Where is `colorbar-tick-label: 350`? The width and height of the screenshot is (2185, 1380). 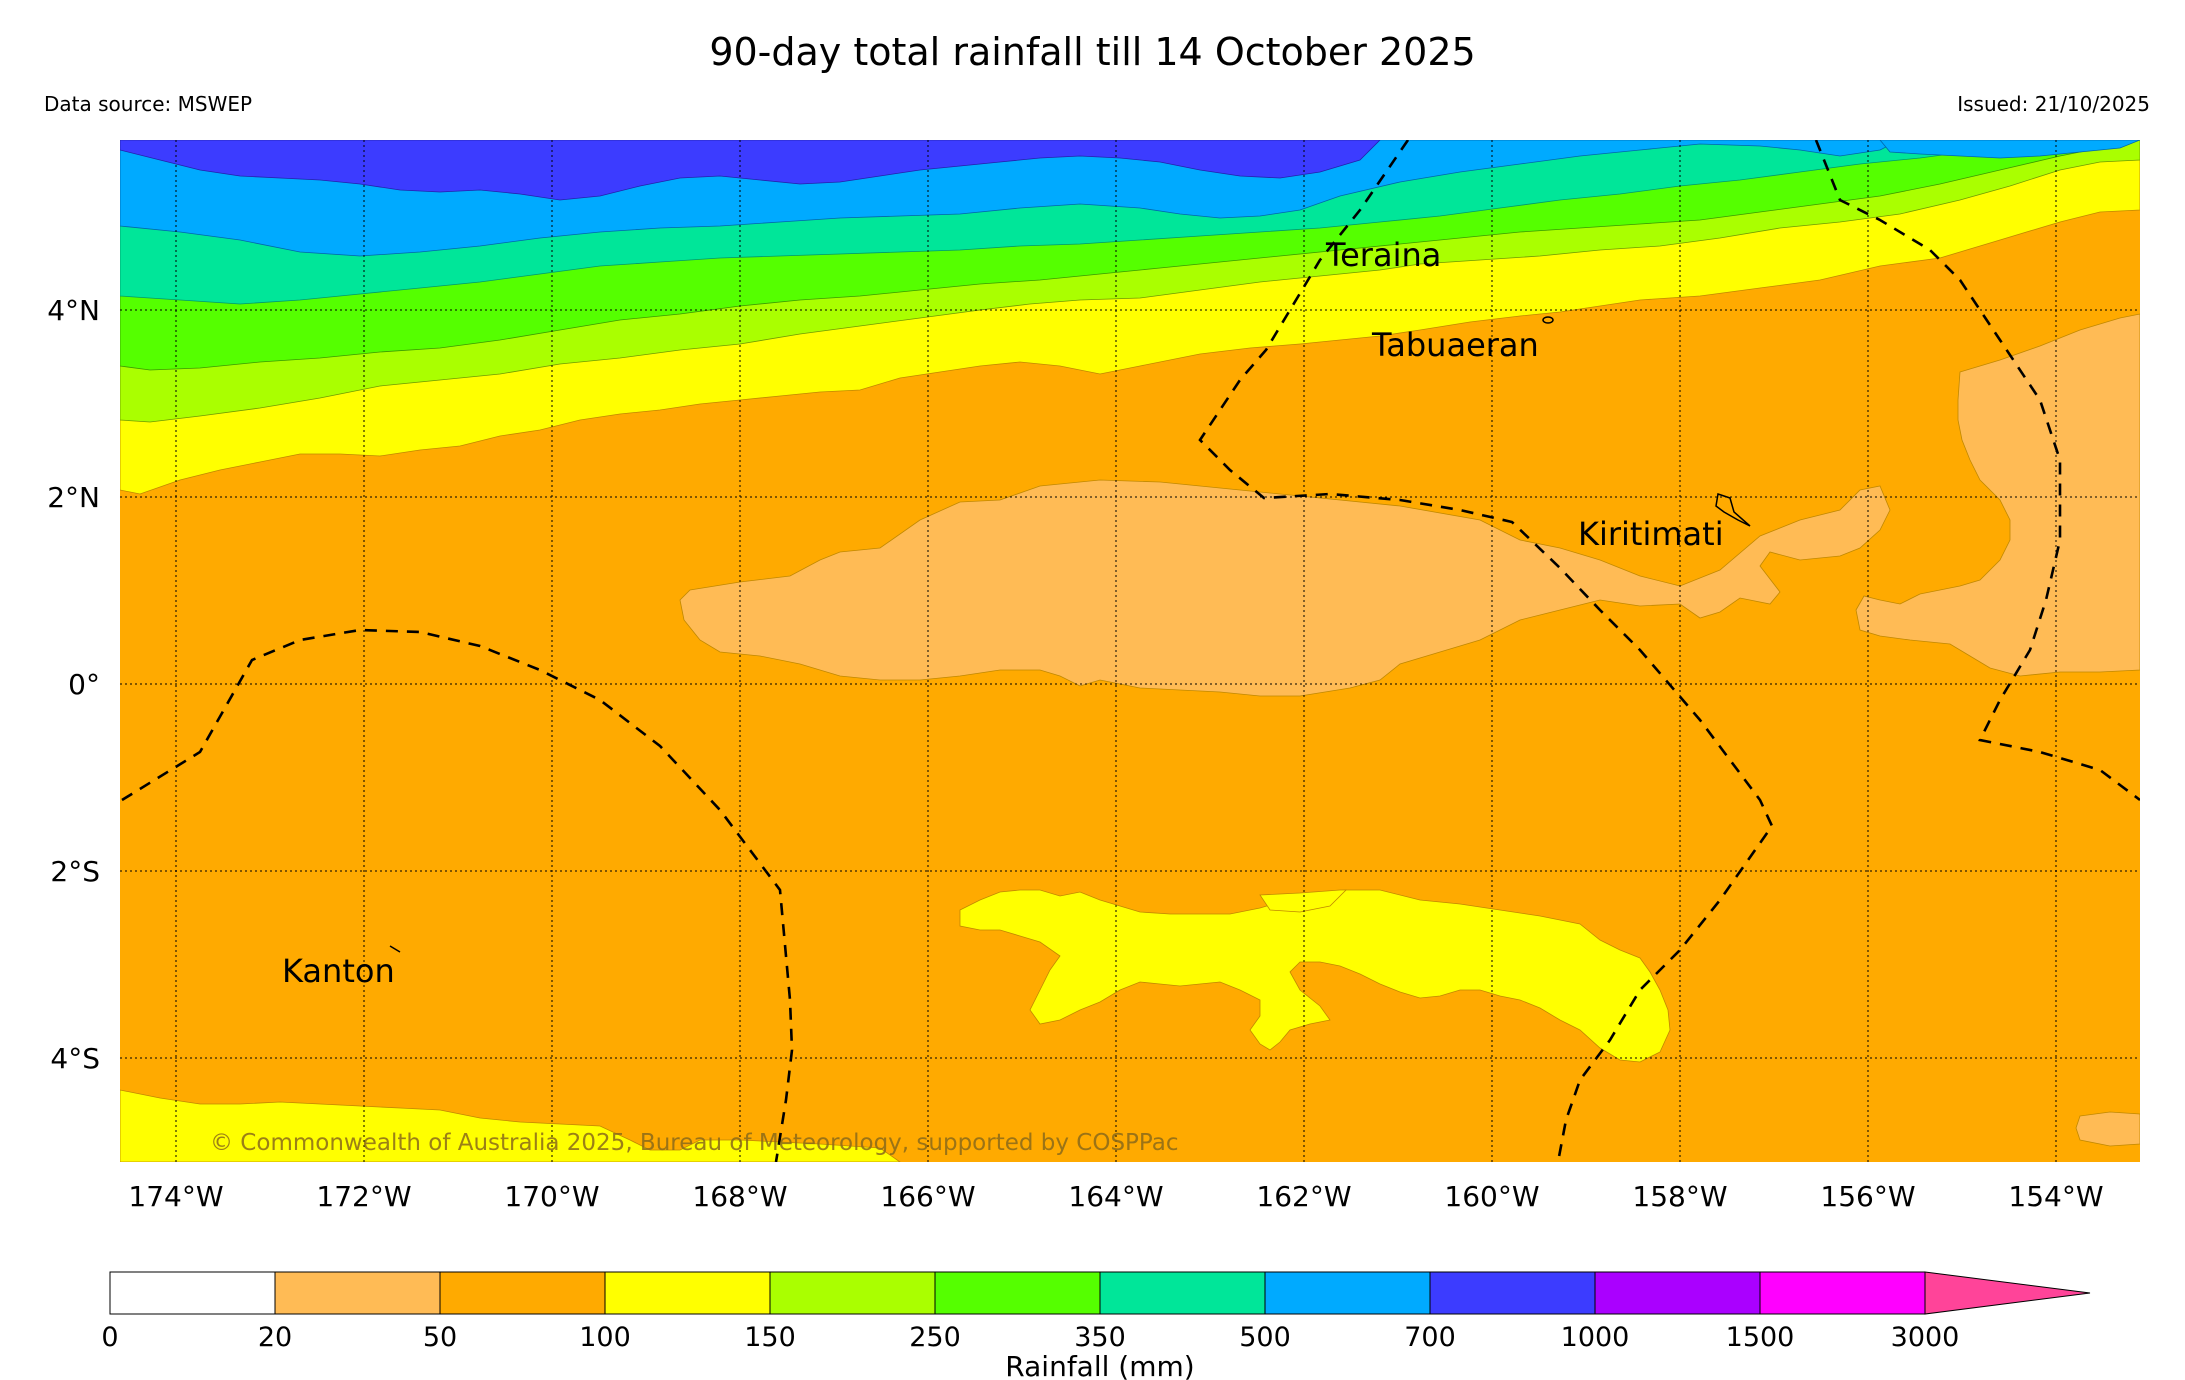
colorbar-tick-label: 350 is located at coordinates (1100, 1337).